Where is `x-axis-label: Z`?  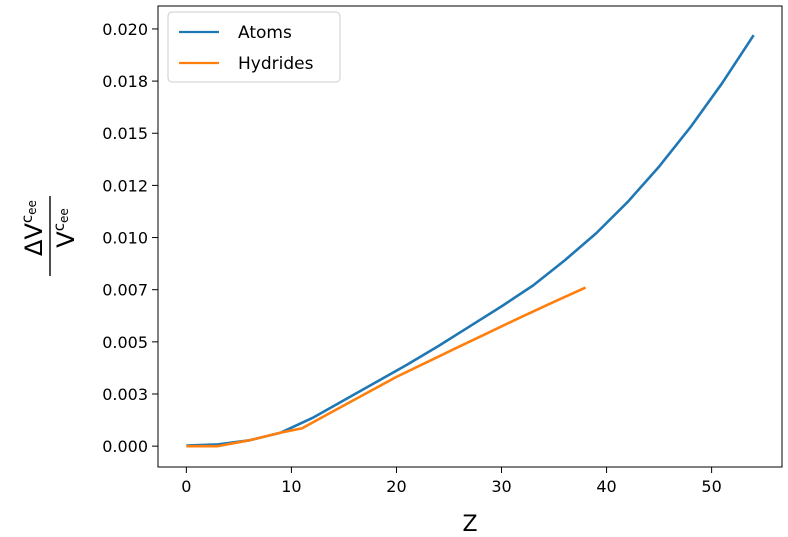 x-axis-label: Z is located at coordinates (469, 524).